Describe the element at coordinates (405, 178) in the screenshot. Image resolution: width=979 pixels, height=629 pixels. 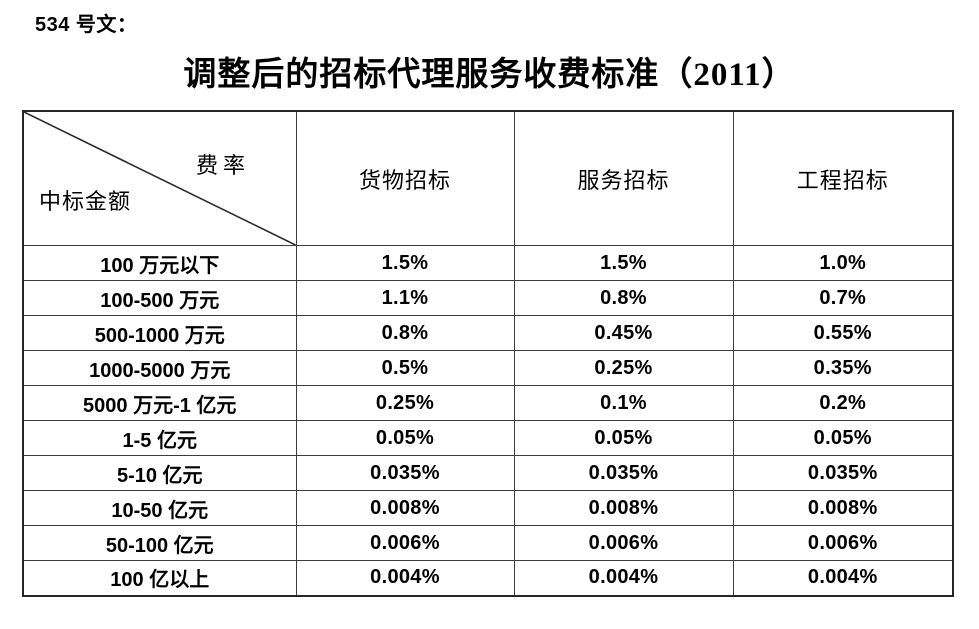
I see `column-header-goods: 货物招标` at that location.